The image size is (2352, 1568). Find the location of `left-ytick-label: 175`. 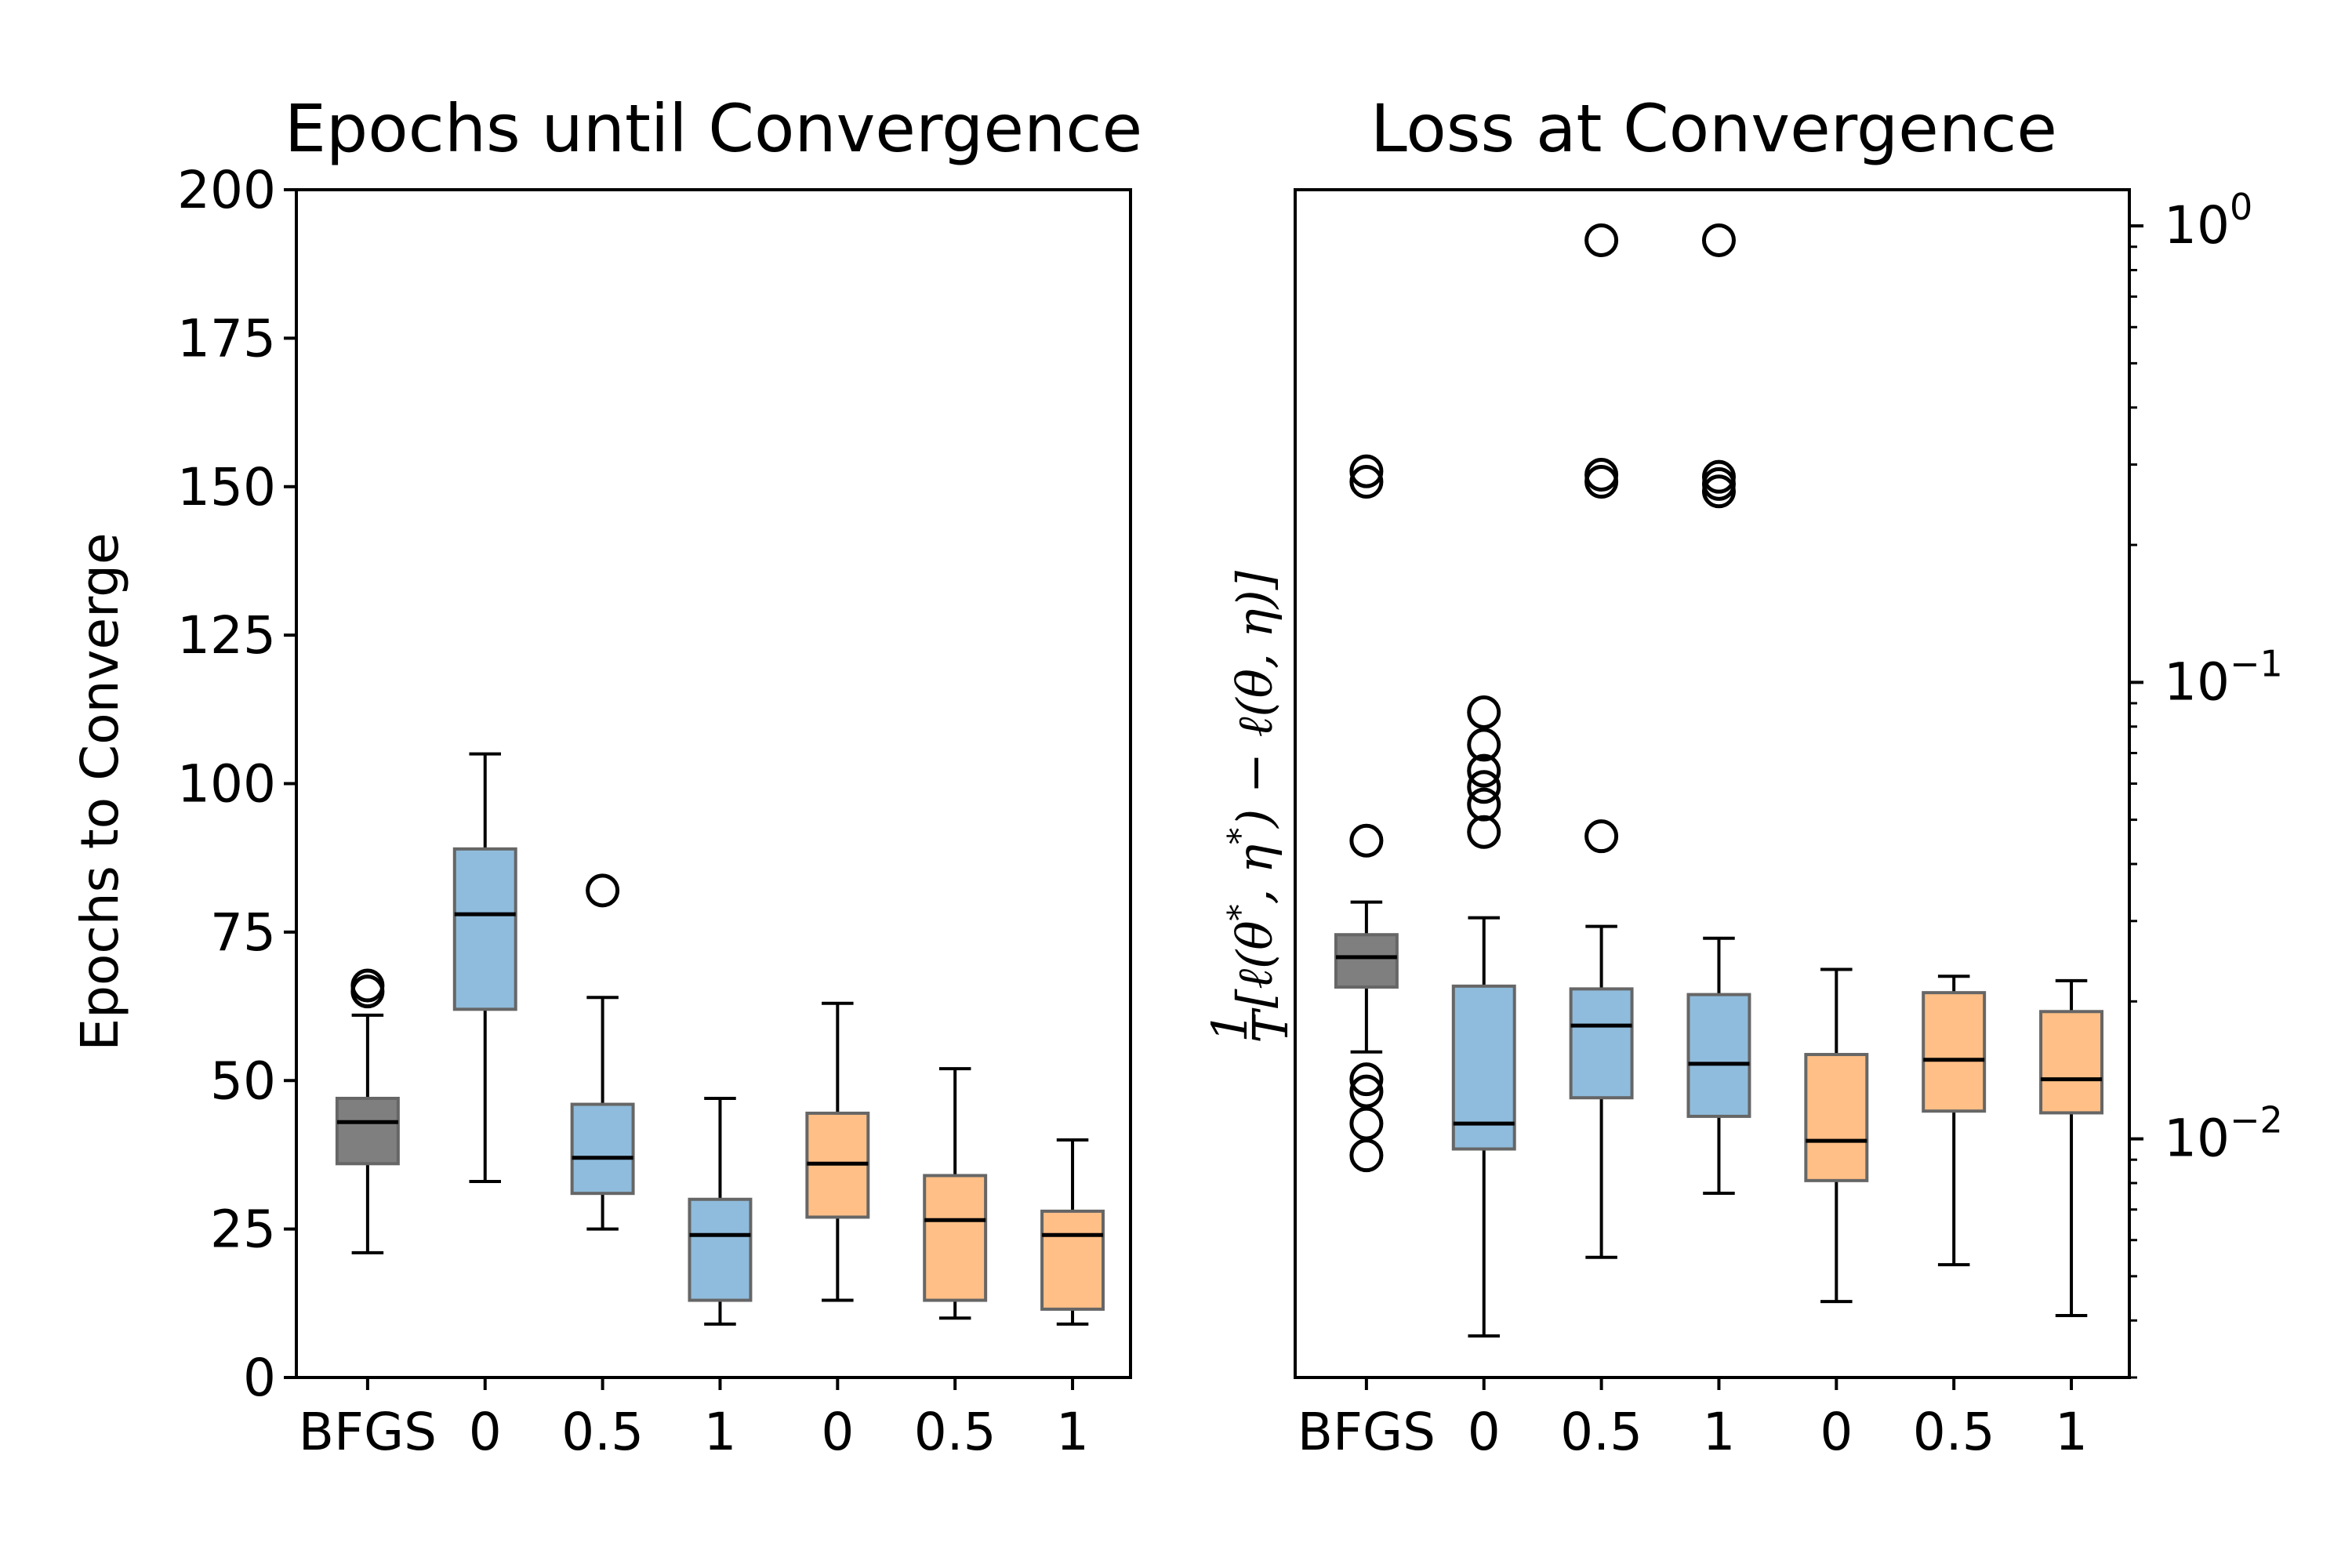

left-ytick-label: 175 is located at coordinates (227, 338).